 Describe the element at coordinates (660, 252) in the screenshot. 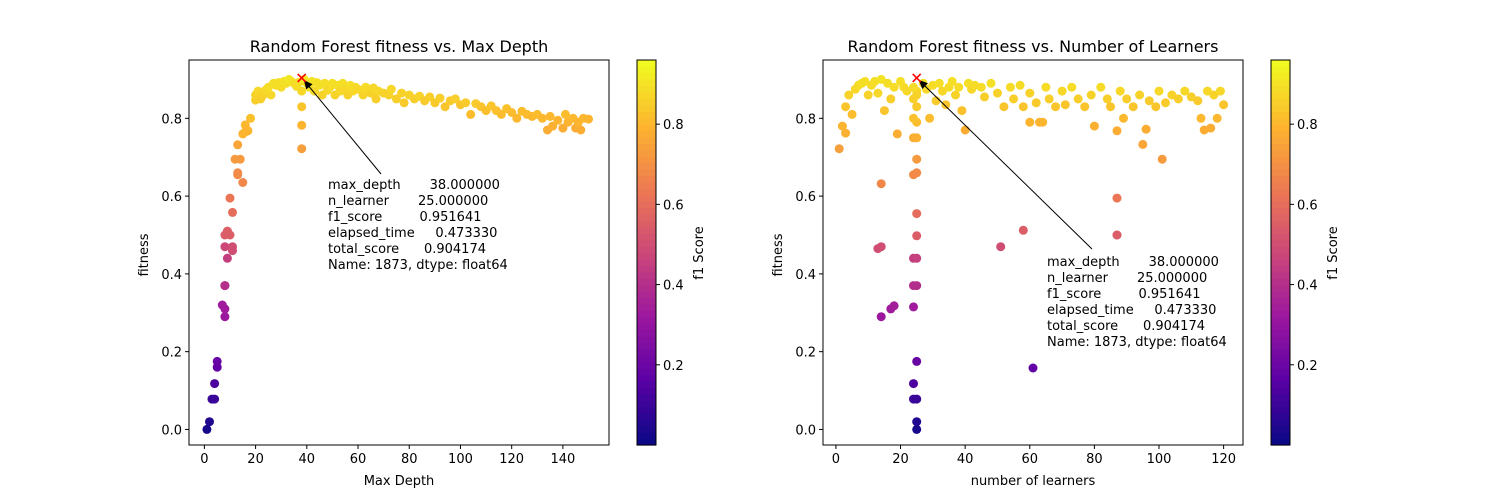

I see `colorbar: 0.2 0.4 0.6 0.8` at that location.